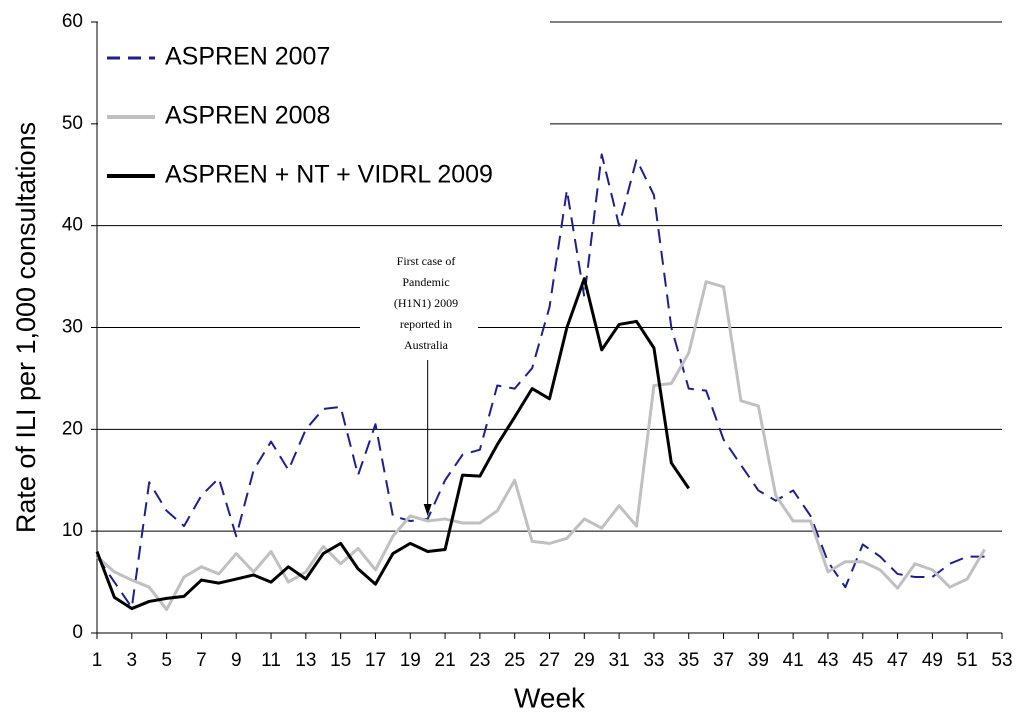  I want to click on x-tick-label: 53, so click(1001, 660).